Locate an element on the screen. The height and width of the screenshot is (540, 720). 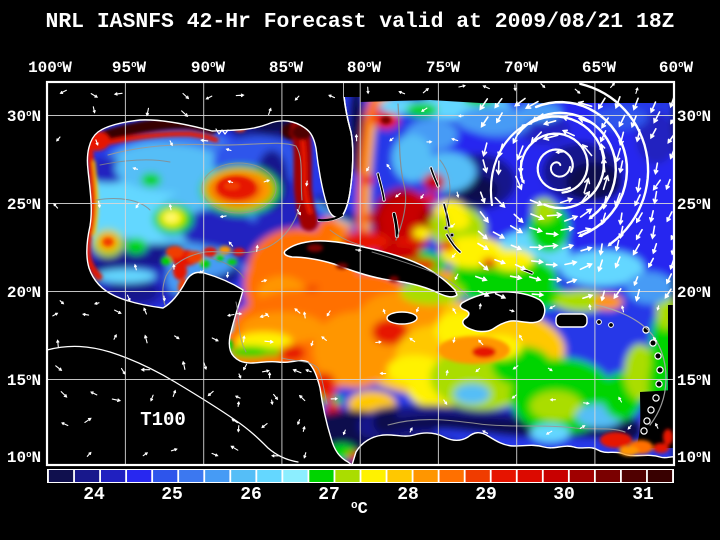
svg-text: 26 is located at coordinates (251, 495).